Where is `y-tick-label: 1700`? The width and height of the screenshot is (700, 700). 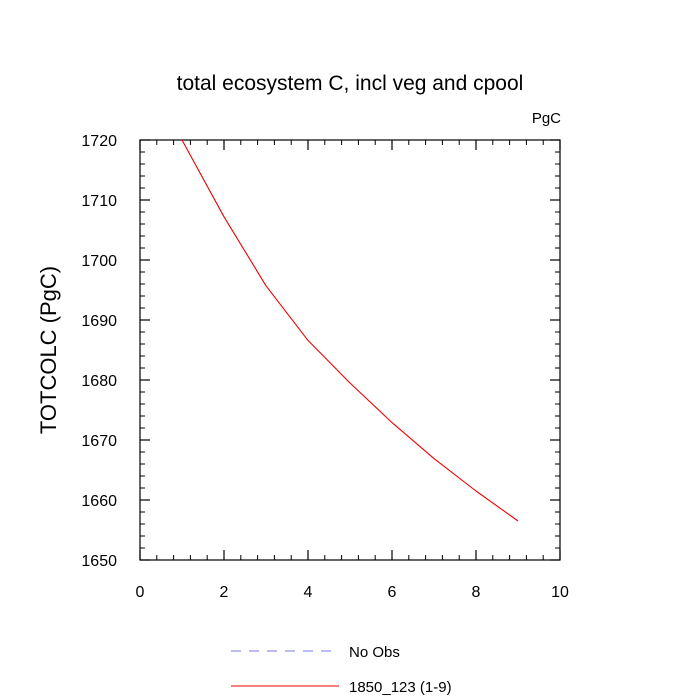
y-tick-label: 1700 is located at coordinates (99, 261).